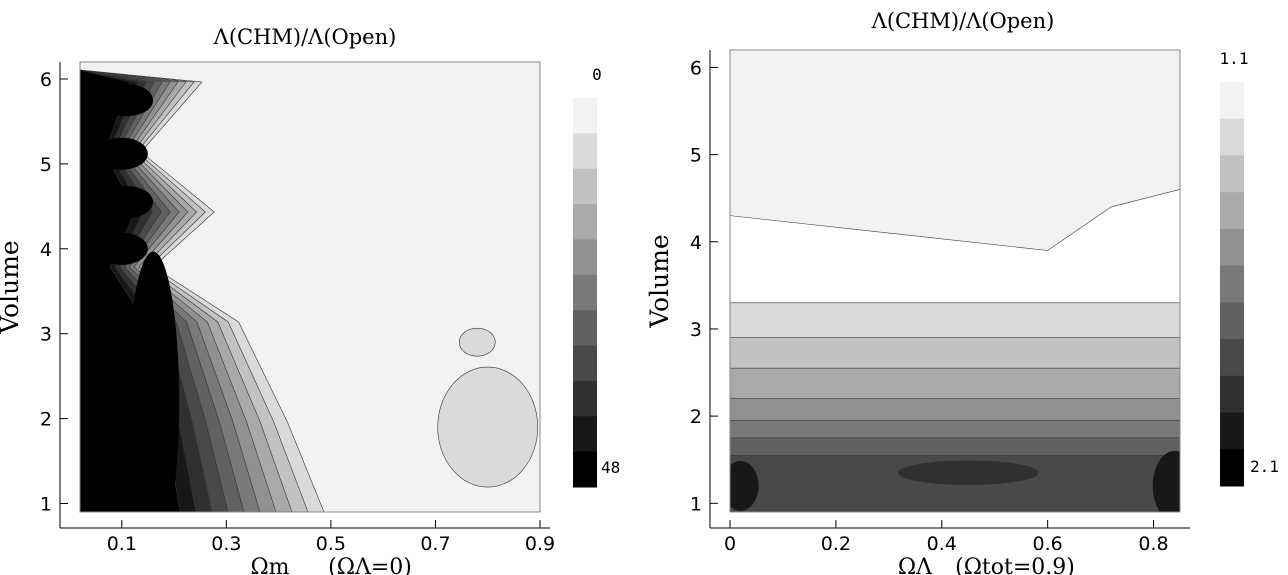 This screenshot has width=1288, height=575. What do you see at coordinates (730, 544) in the screenshot?
I see `x-tick-label: 0` at bounding box center [730, 544].